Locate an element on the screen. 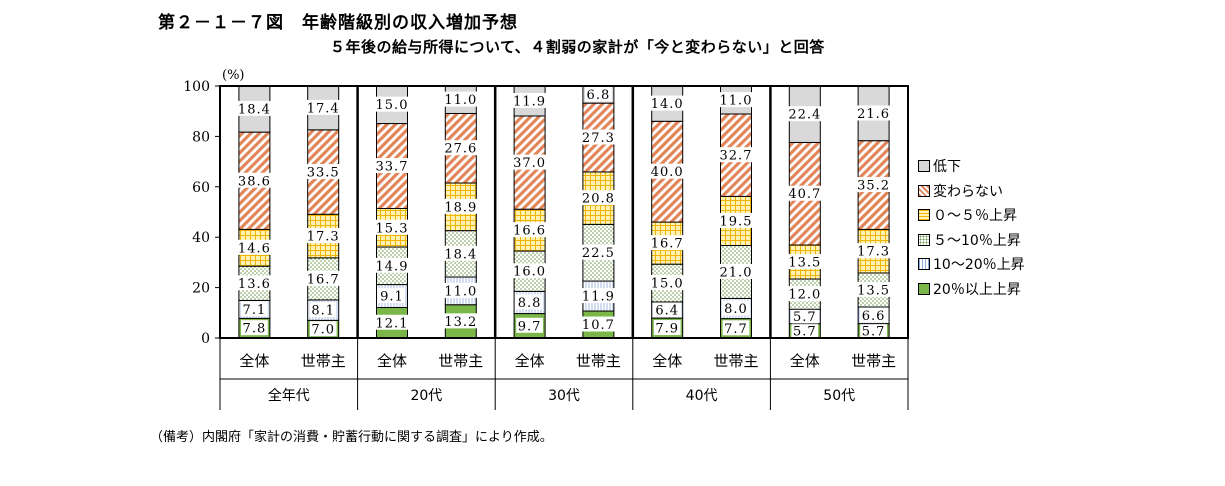  x-group-label: 20代 is located at coordinates (426, 396).